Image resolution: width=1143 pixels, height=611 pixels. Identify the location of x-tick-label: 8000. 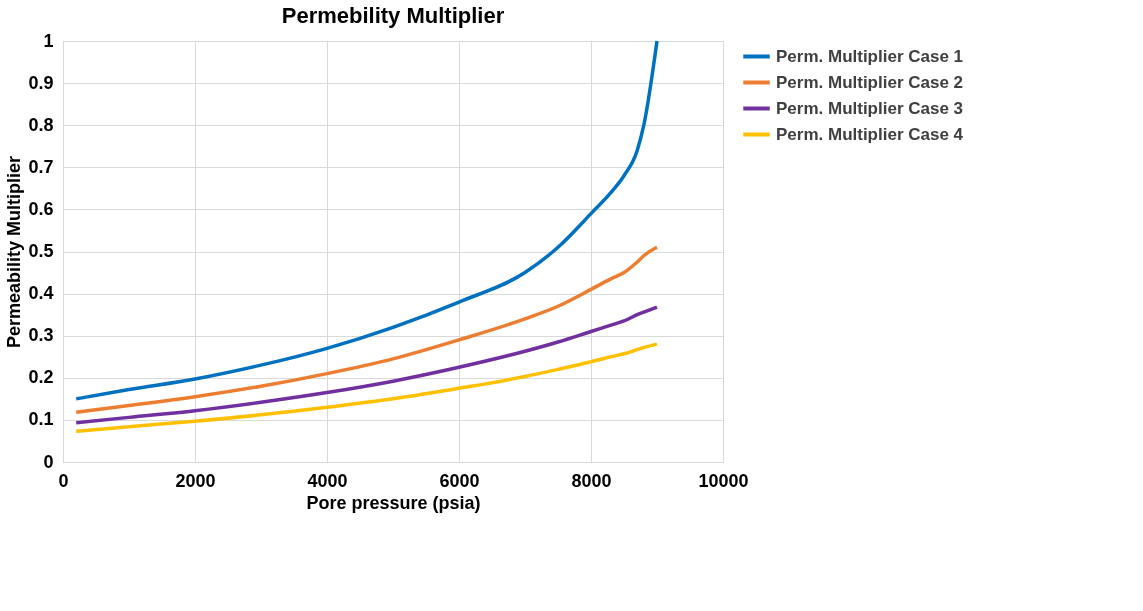
(591, 480).